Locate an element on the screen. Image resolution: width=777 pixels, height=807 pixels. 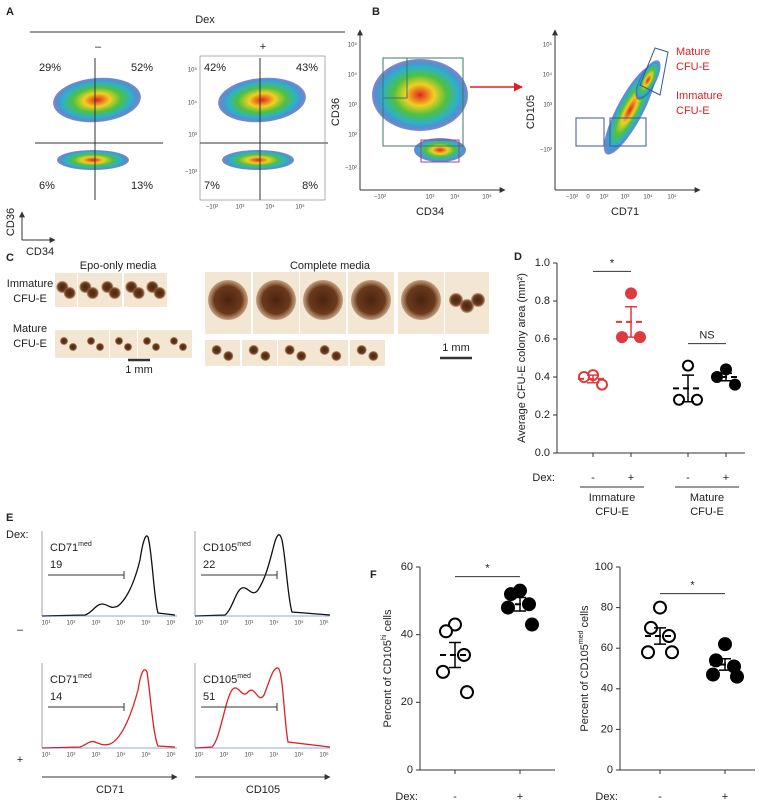
treatment-label: Dex is located at coordinates (205, 20).